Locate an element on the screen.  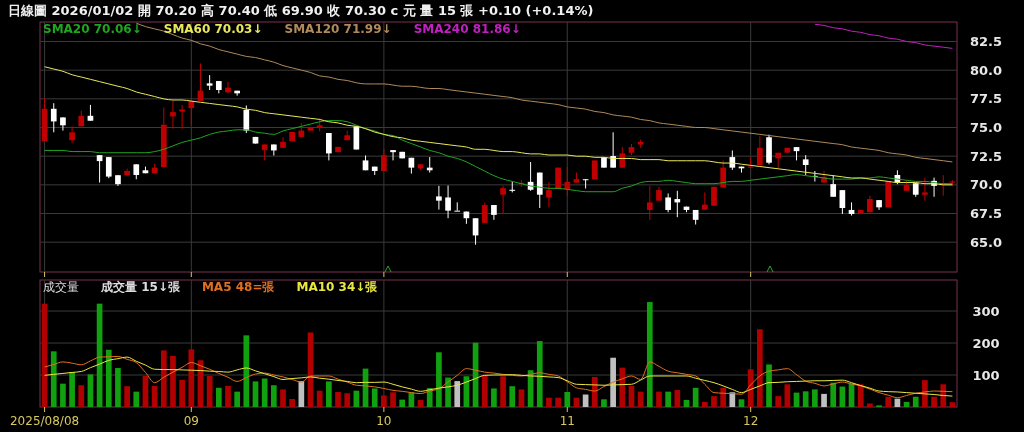
text: MA5 48=張 is located at coordinates (238, 287).